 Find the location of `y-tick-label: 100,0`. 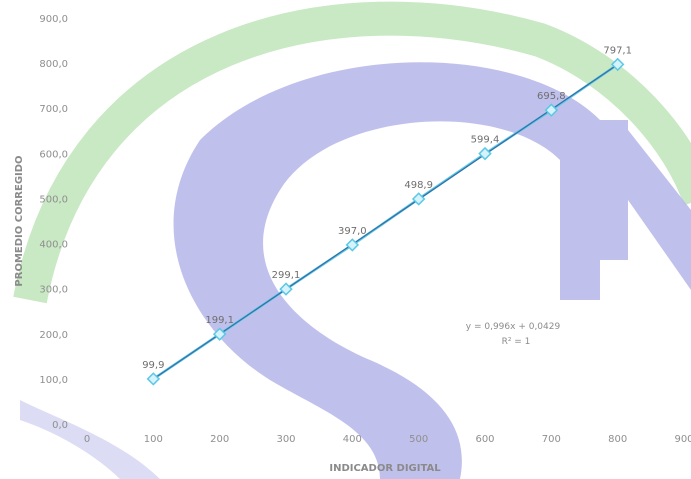

y-tick-label: 100,0 is located at coordinates (53, 380).